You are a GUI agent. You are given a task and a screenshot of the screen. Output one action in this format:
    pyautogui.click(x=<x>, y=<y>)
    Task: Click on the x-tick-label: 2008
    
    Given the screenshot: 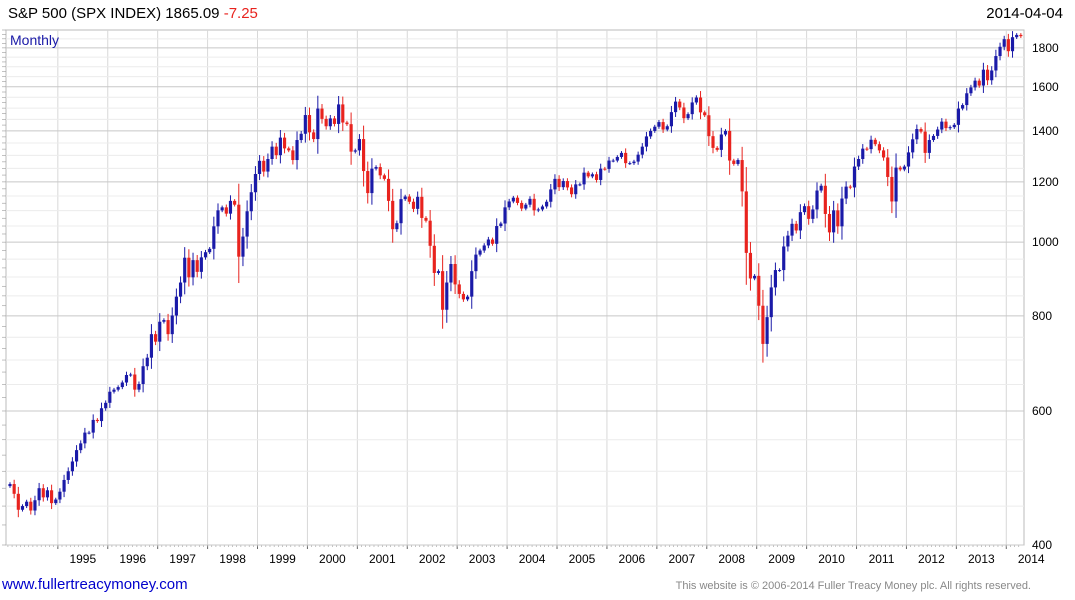 What is the action you would take?
    pyautogui.click(x=731, y=559)
    